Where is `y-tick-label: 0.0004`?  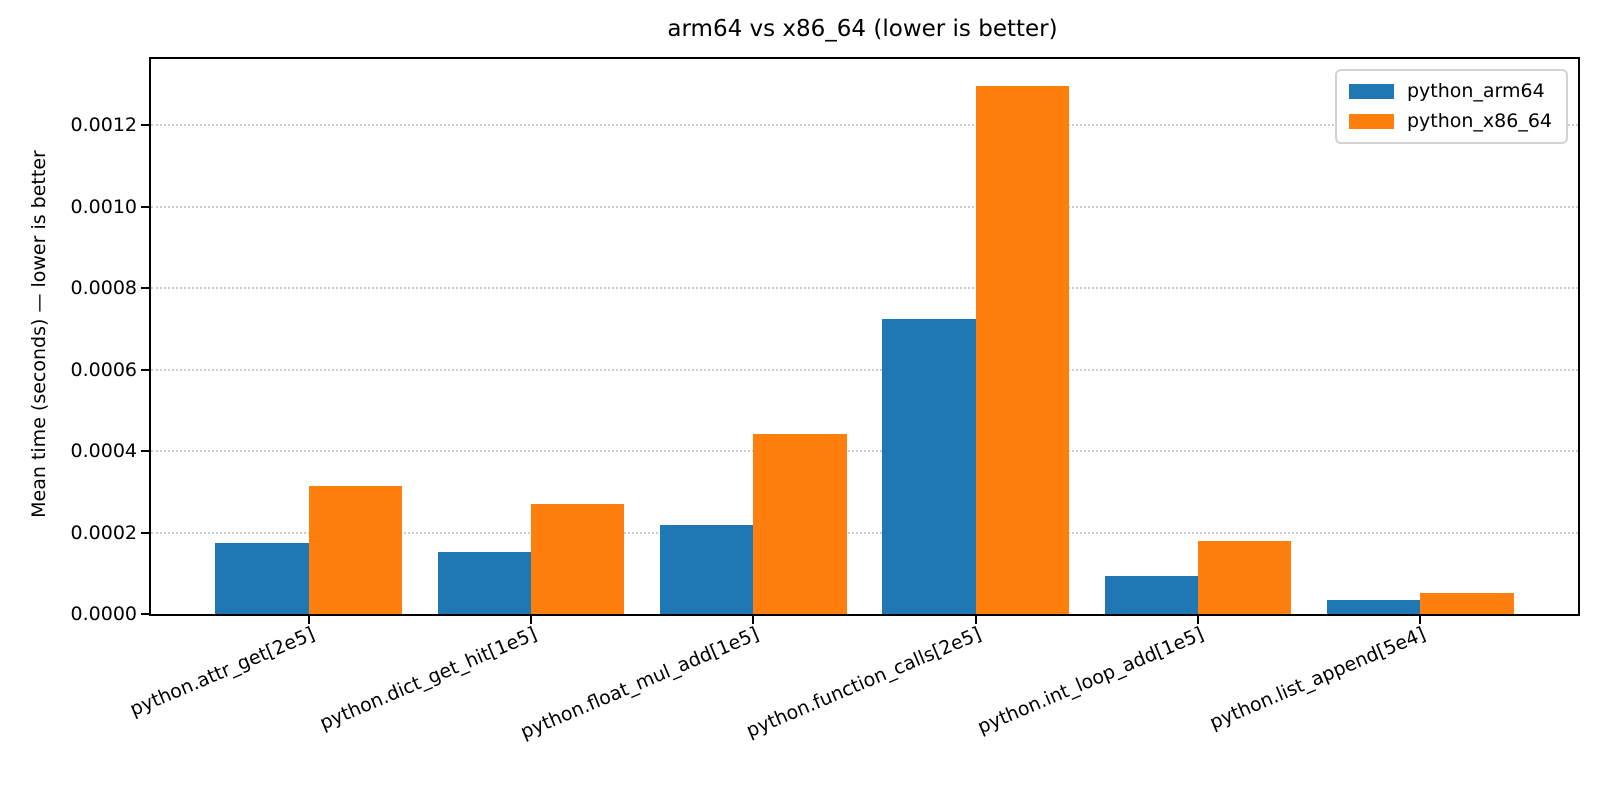 y-tick-label: 0.0004 is located at coordinates (103, 451).